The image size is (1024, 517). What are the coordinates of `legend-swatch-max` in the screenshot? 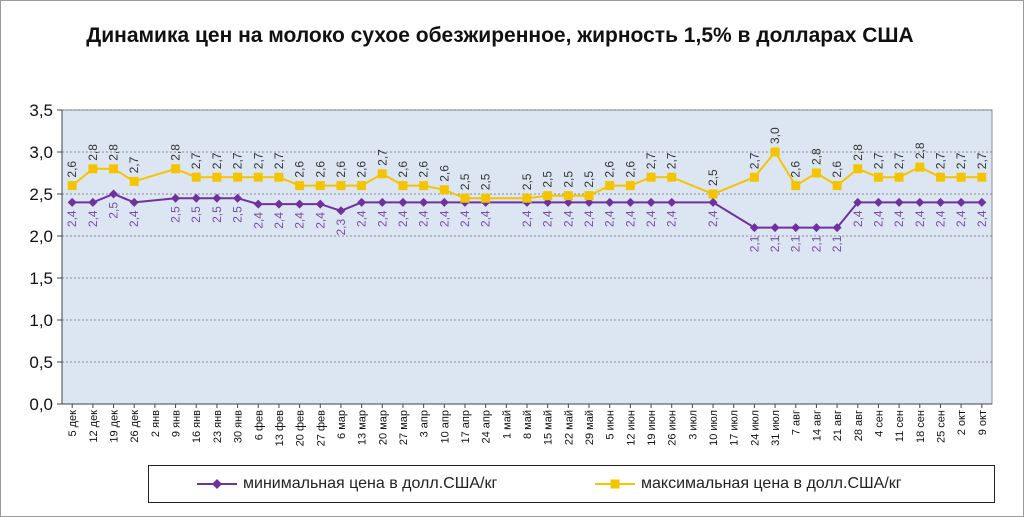 It's located at (615, 484).